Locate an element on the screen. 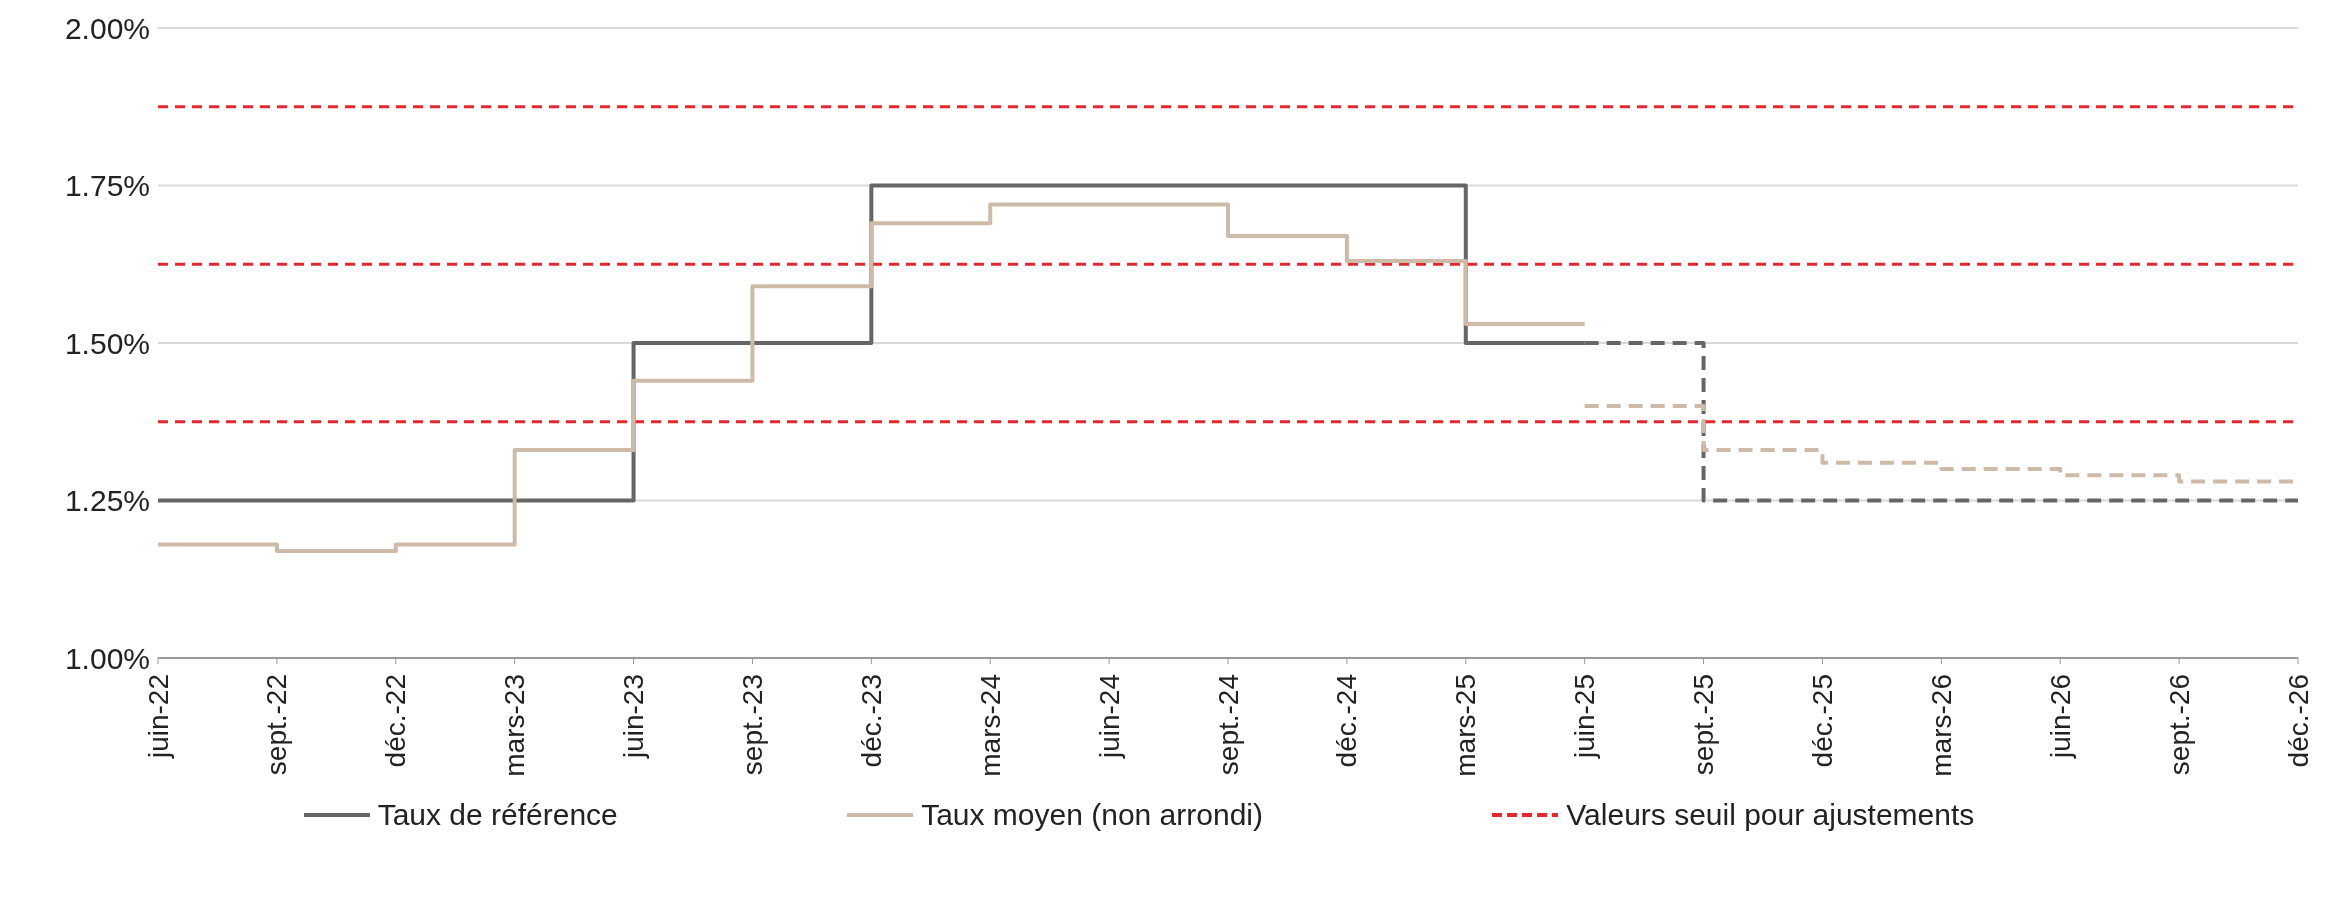 The height and width of the screenshot is (908, 2341). x-tick-label: déc.-22 is located at coordinates (396, 721).